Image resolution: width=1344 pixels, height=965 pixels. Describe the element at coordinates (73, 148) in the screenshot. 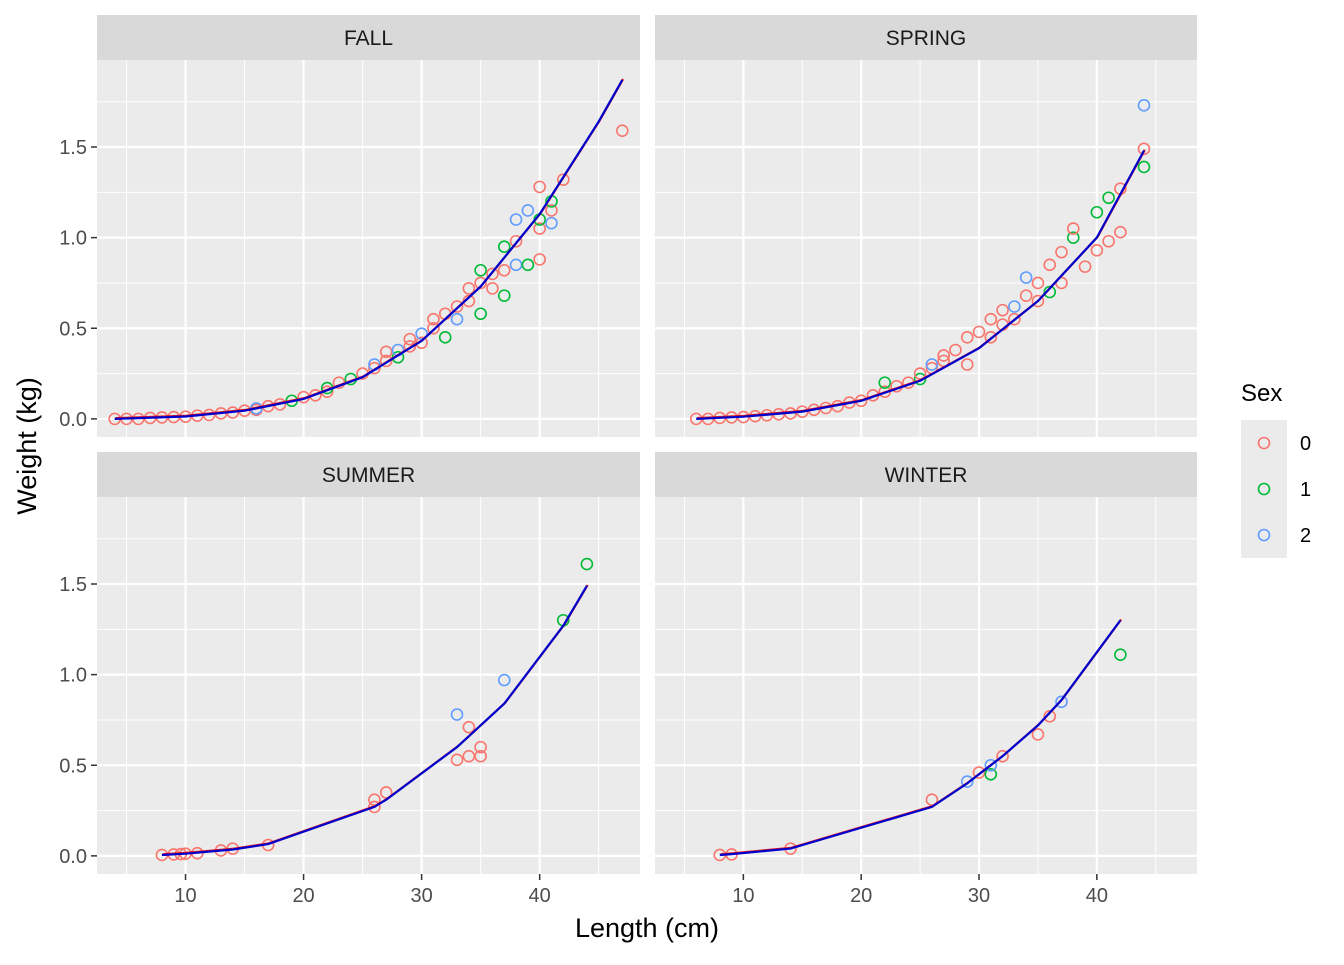

I see `y-tick-label: 1.5` at that location.